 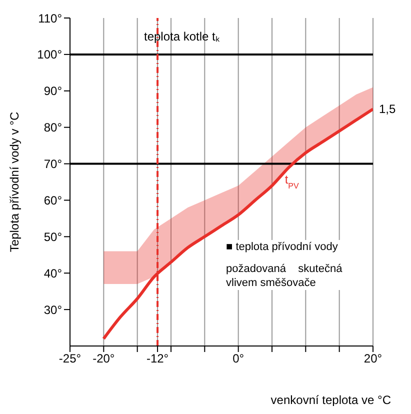 I want to click on annotation: vlivem směšovače, so click(x=271, y=283).